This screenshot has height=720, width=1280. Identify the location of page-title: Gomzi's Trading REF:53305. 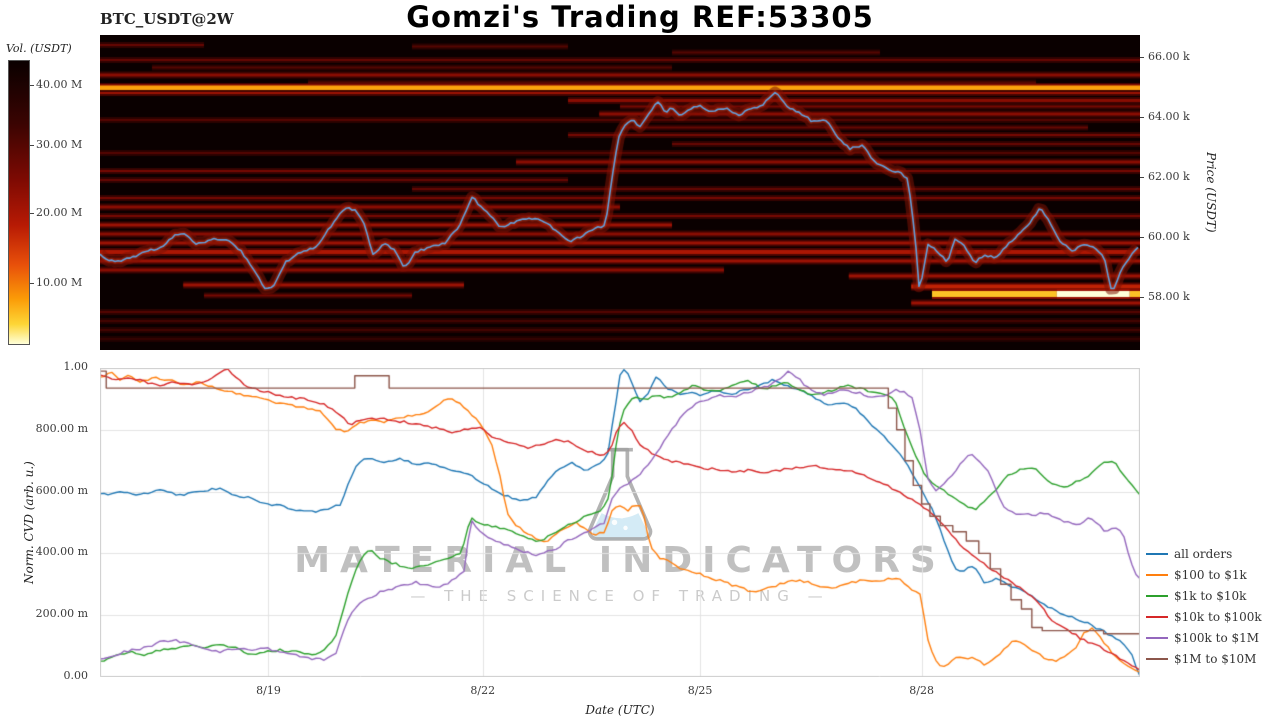
(640, 17).